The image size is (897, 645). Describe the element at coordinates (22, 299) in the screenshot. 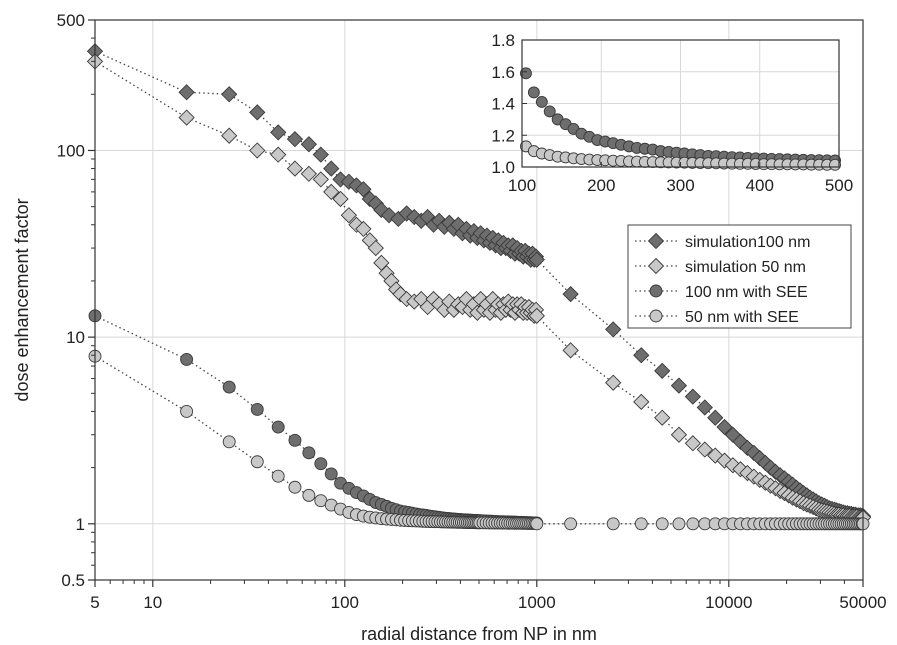

I see `y-axis-label: dose enhancement factor` at that location.